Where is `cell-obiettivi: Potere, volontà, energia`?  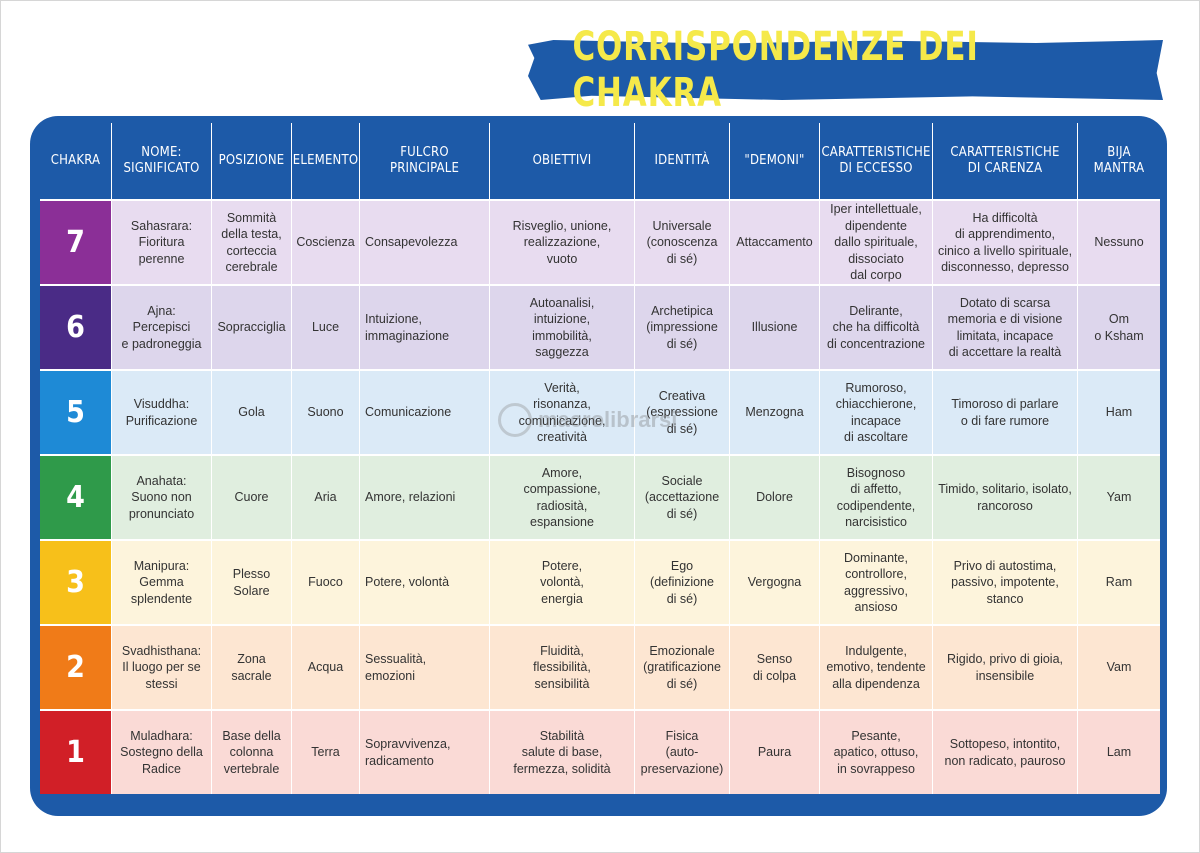
cell-obiettivi: Potere, volontà, energia is located at coordinates (561, 581).